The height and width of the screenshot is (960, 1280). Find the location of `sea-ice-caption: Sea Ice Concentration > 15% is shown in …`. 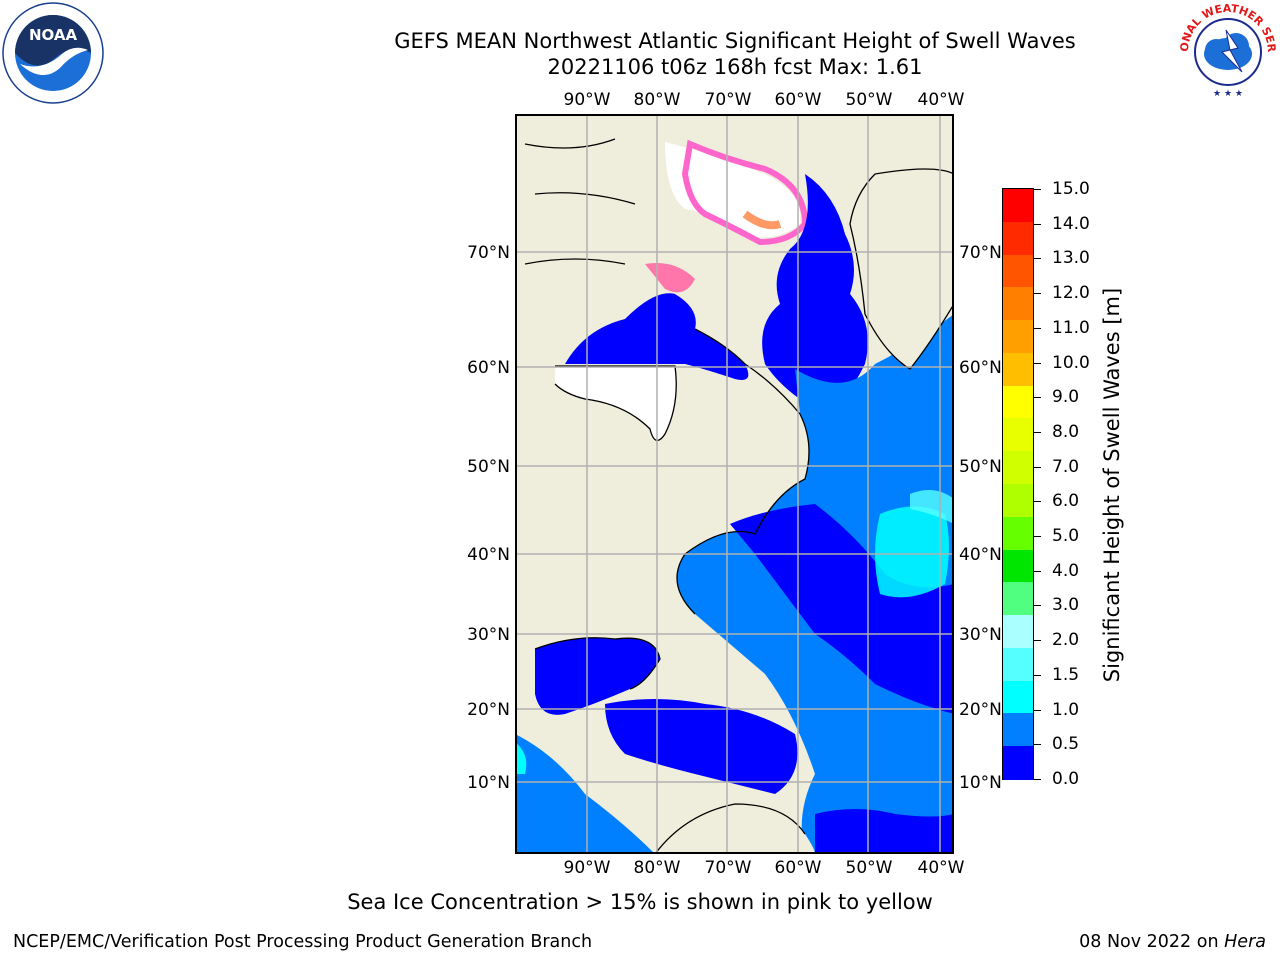

sea-ice-caption: Sea Ice Concentration > 15% is shown in … is located at coordinates (640, 902).